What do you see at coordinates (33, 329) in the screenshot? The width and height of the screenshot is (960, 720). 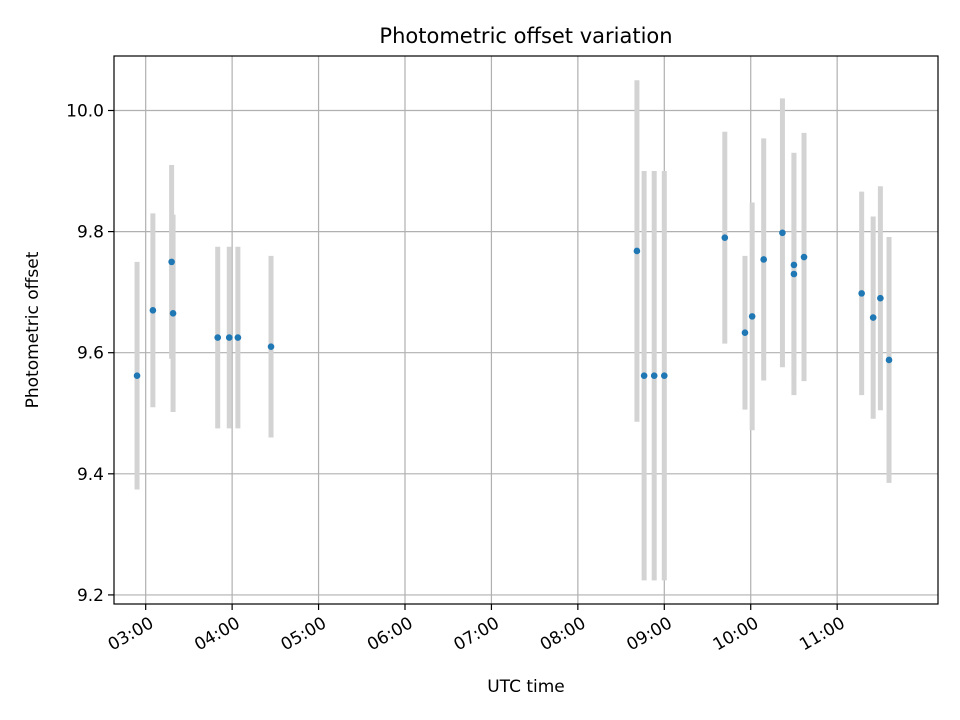 I see `y-axis-label: Photometric offset` at bounding box center [33, 329].